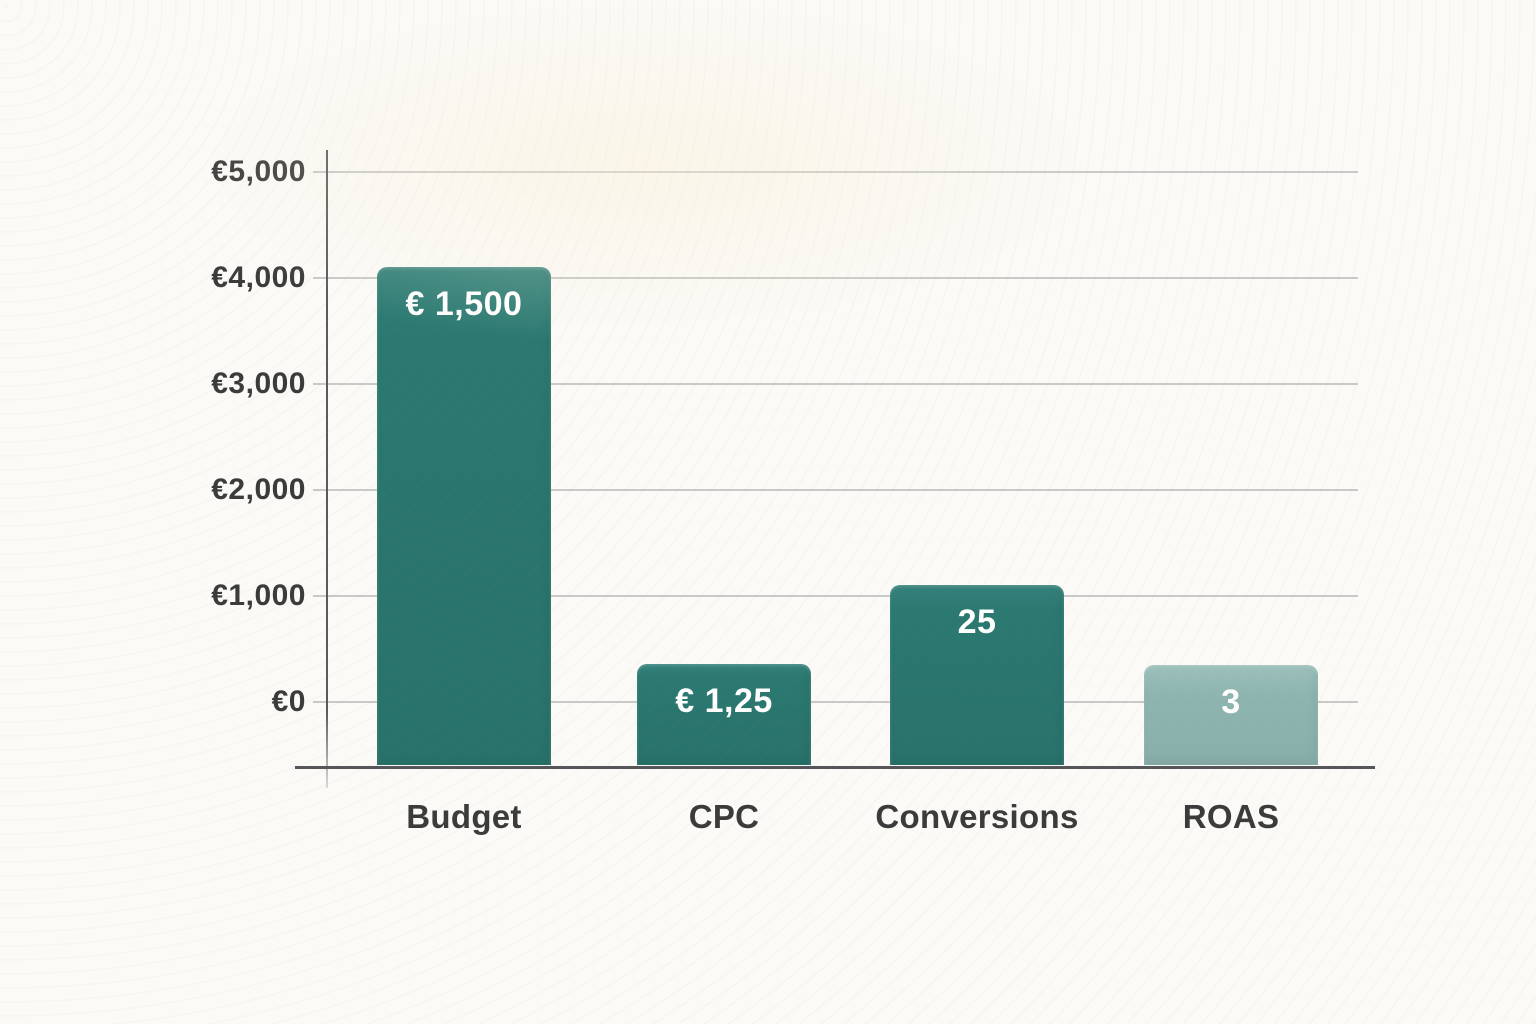 The height and width of the screenshot is (1024, 1536). I want to click on bar-budget: € 1,500, so click(464, 516).